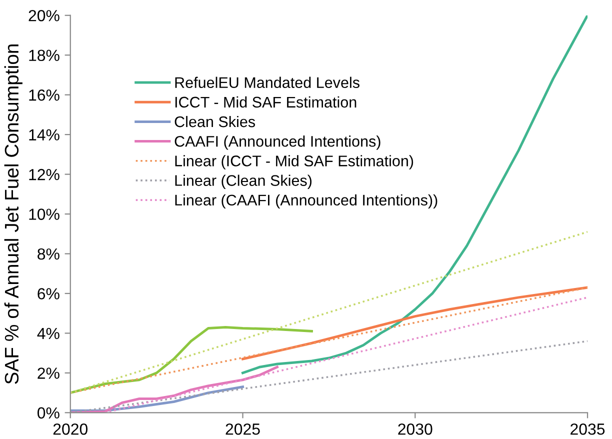 The image size is (612, 439). What do you see at coordinates (44, 214) in the screenshot?
I see `y-tick-label: 10%` at bounding box center [44, 214].